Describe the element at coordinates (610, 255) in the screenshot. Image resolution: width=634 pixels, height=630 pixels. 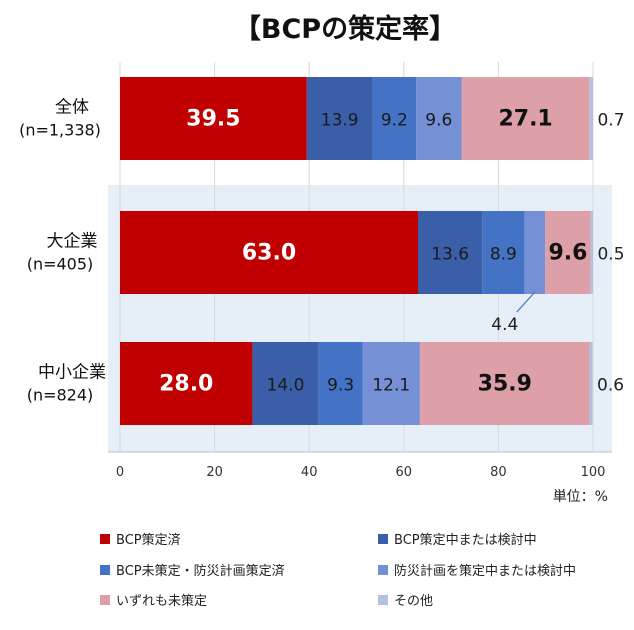
I see `data-label: 0.5` at that location.